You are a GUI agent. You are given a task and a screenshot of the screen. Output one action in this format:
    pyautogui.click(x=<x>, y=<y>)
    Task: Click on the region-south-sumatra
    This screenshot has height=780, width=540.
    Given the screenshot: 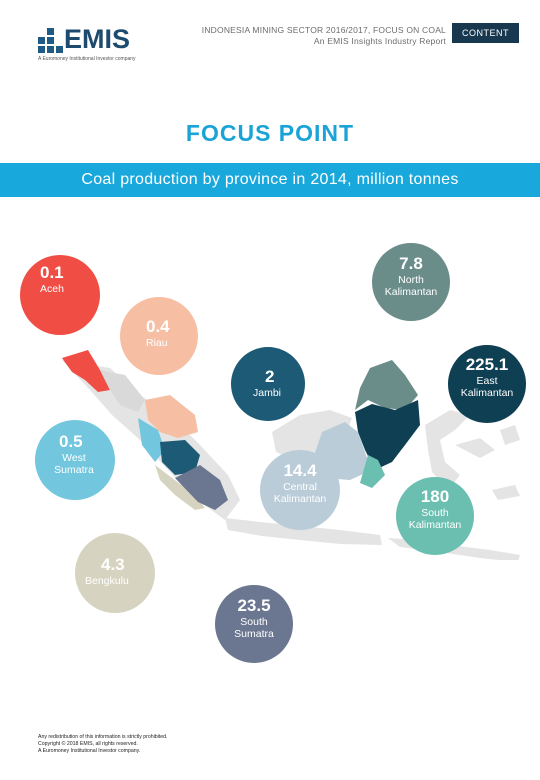 What is the action you would take?
    pyautogui.click(x=201, y=487)
    